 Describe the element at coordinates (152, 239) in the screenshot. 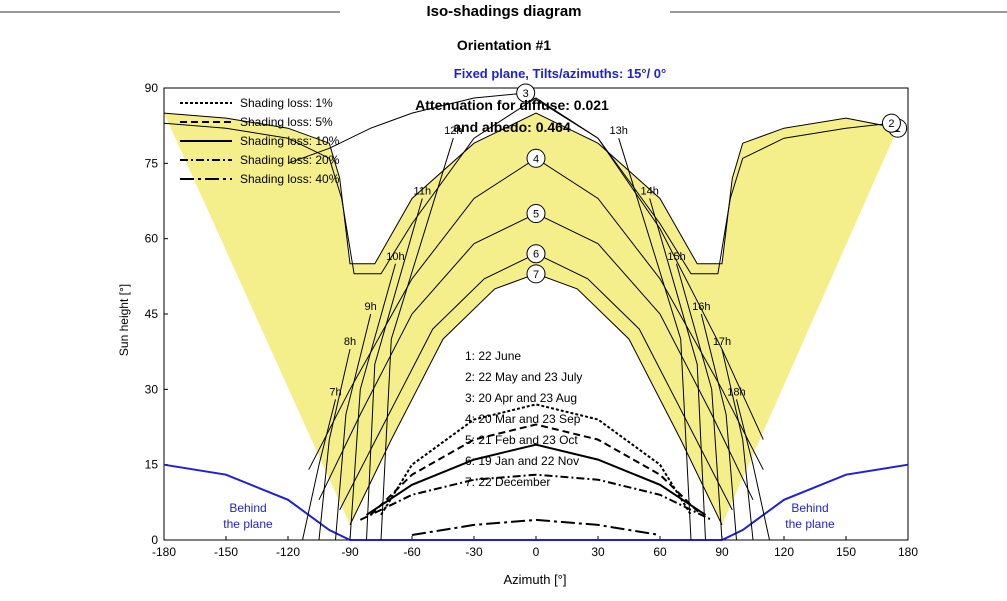

I see `y-tick-label: 60` at that location.